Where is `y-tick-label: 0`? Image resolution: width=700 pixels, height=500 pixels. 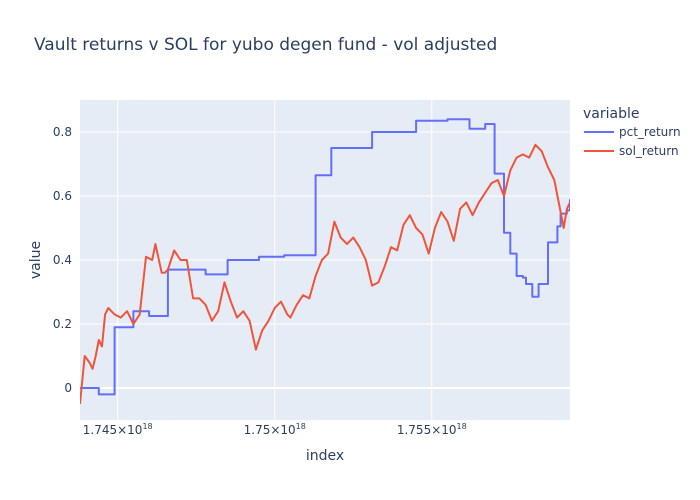 y-tick-label: 0 is located at coordinates (68, 388).